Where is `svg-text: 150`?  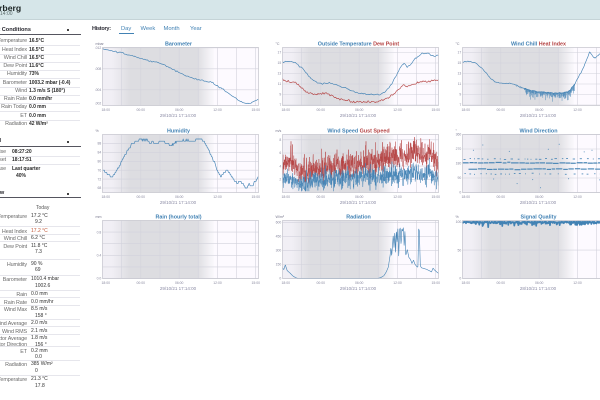 svg-text: 150 is located at coordinates (279, 265).